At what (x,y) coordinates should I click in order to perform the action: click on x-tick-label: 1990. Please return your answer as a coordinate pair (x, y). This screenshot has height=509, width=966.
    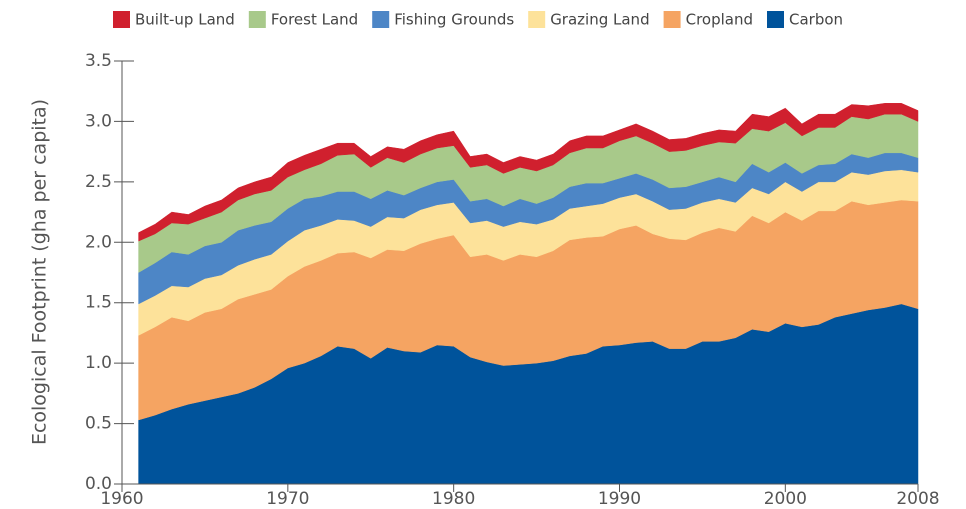
    Looking at the image, I should click on (619, 499).